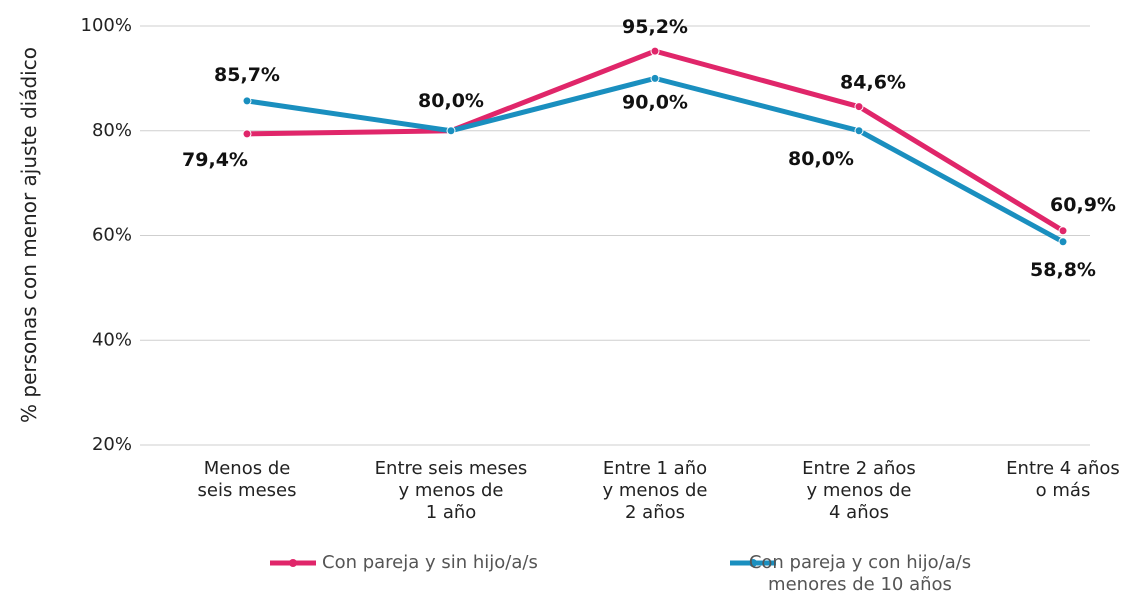 The image size is (1127, 594). What do you see at coordinates (654, 490) in the screenshot?
I see `x-tick-label: Entre 1 año y menos de 2 años` at bounding box center [654, 490].